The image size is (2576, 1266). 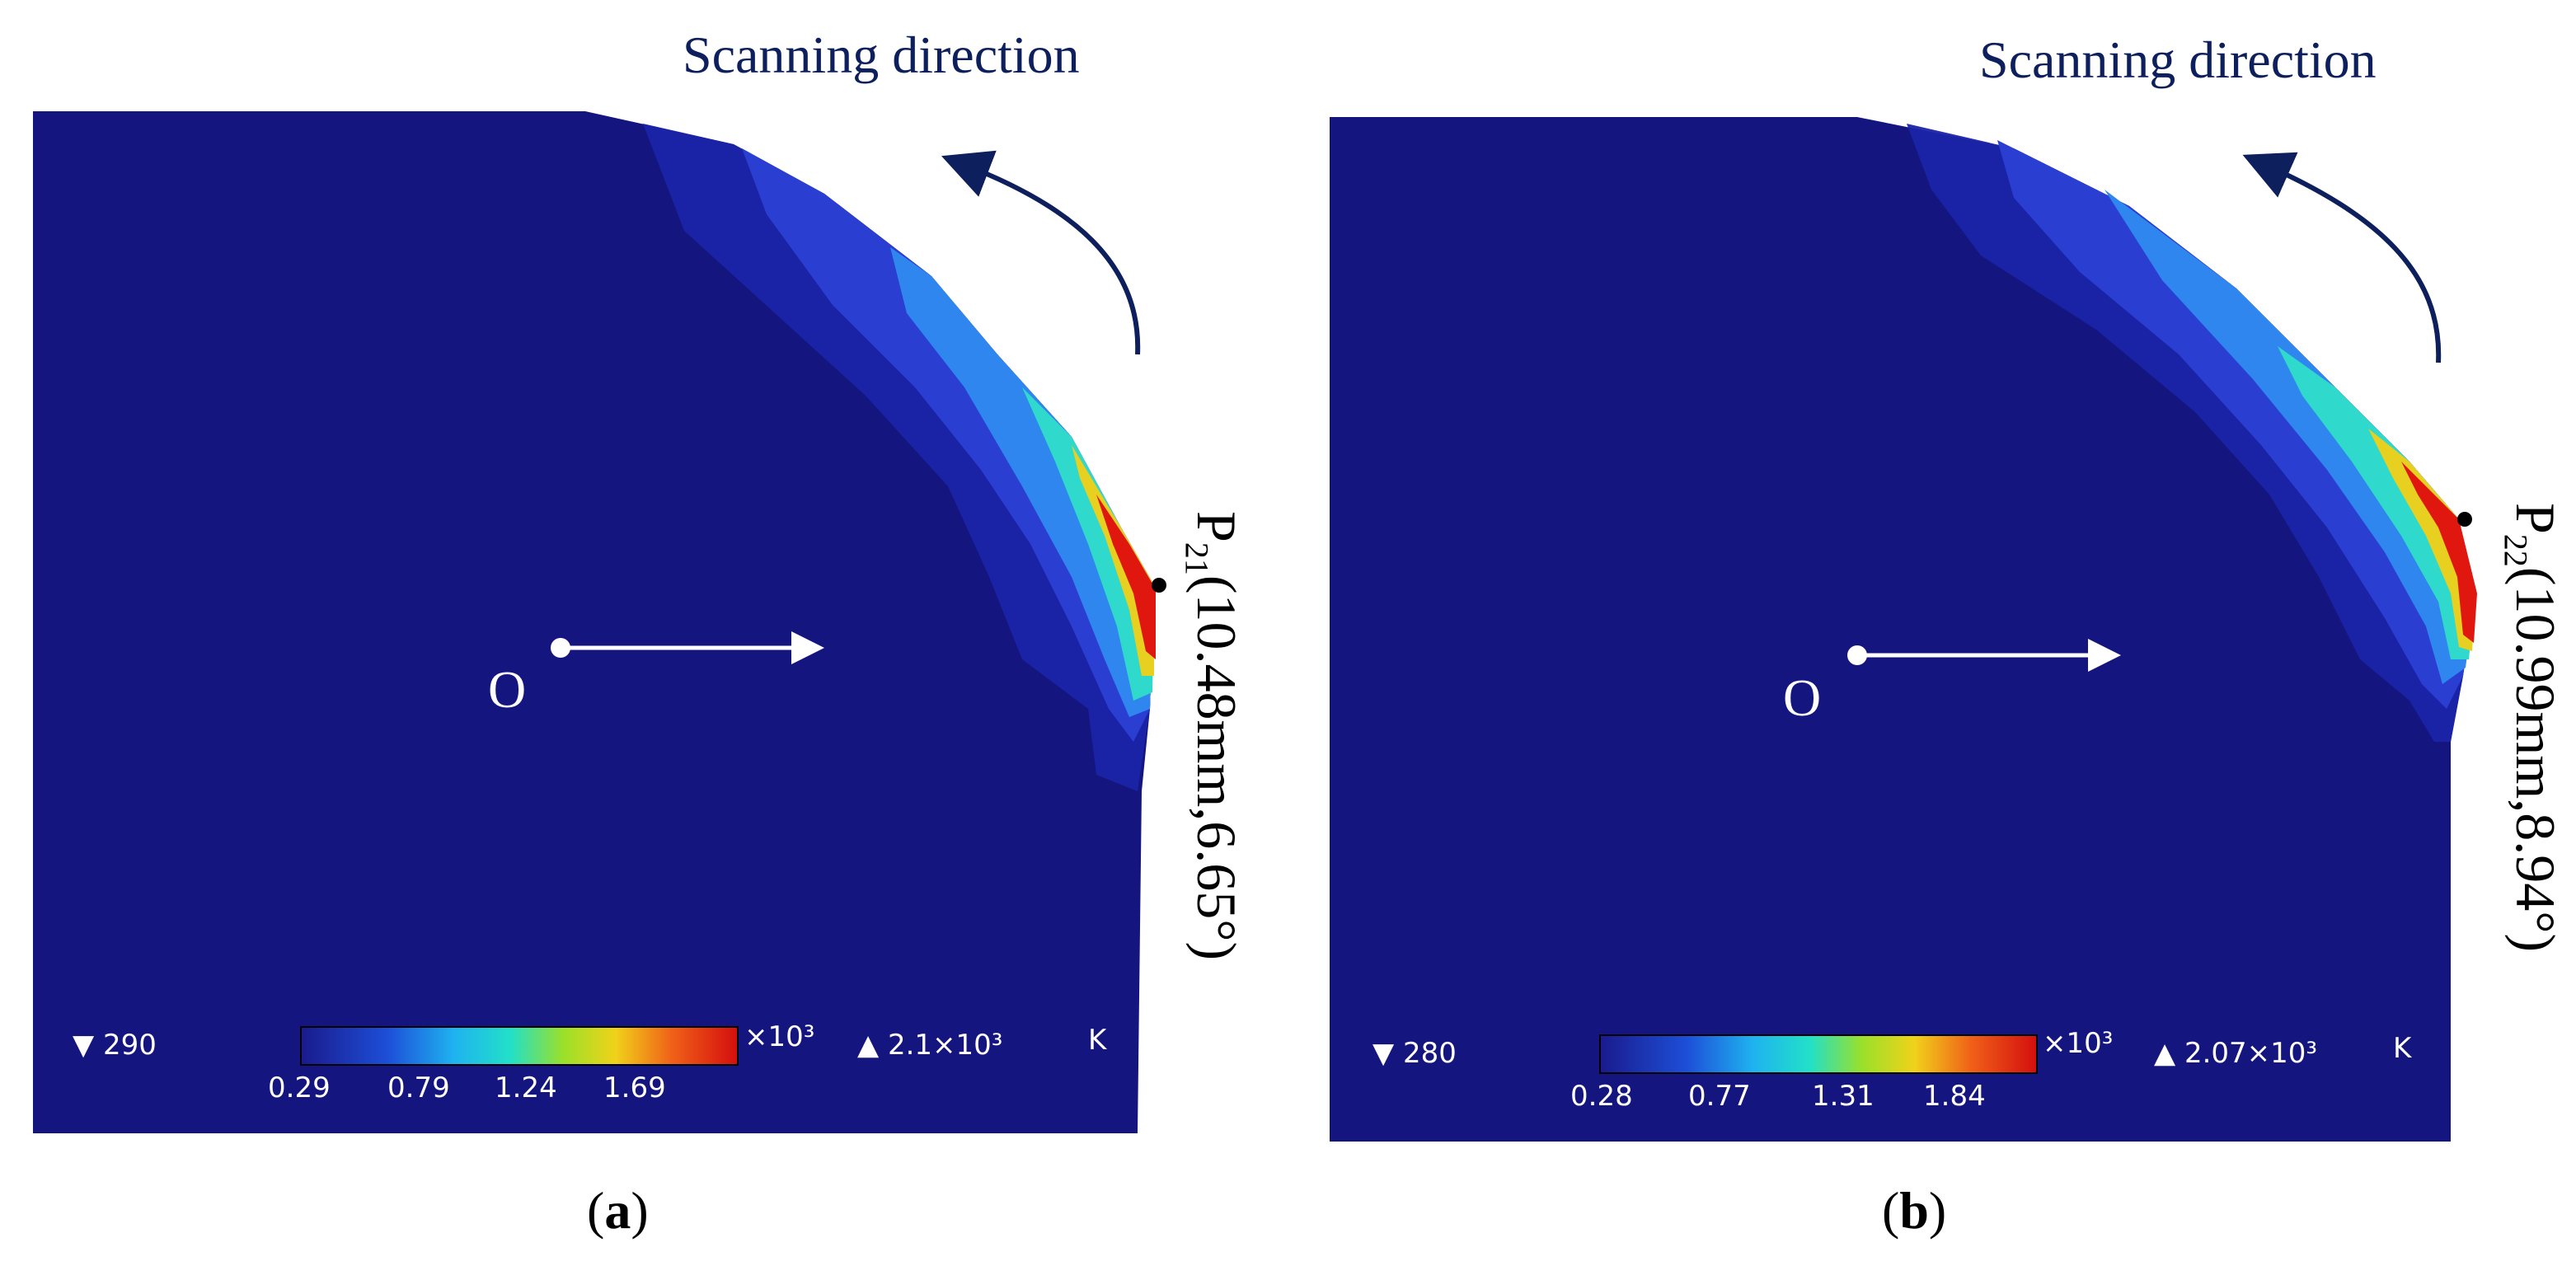 I want to click on colorbar-a-max: ▲ 2.1×10³, so click(x=930, y=1045).